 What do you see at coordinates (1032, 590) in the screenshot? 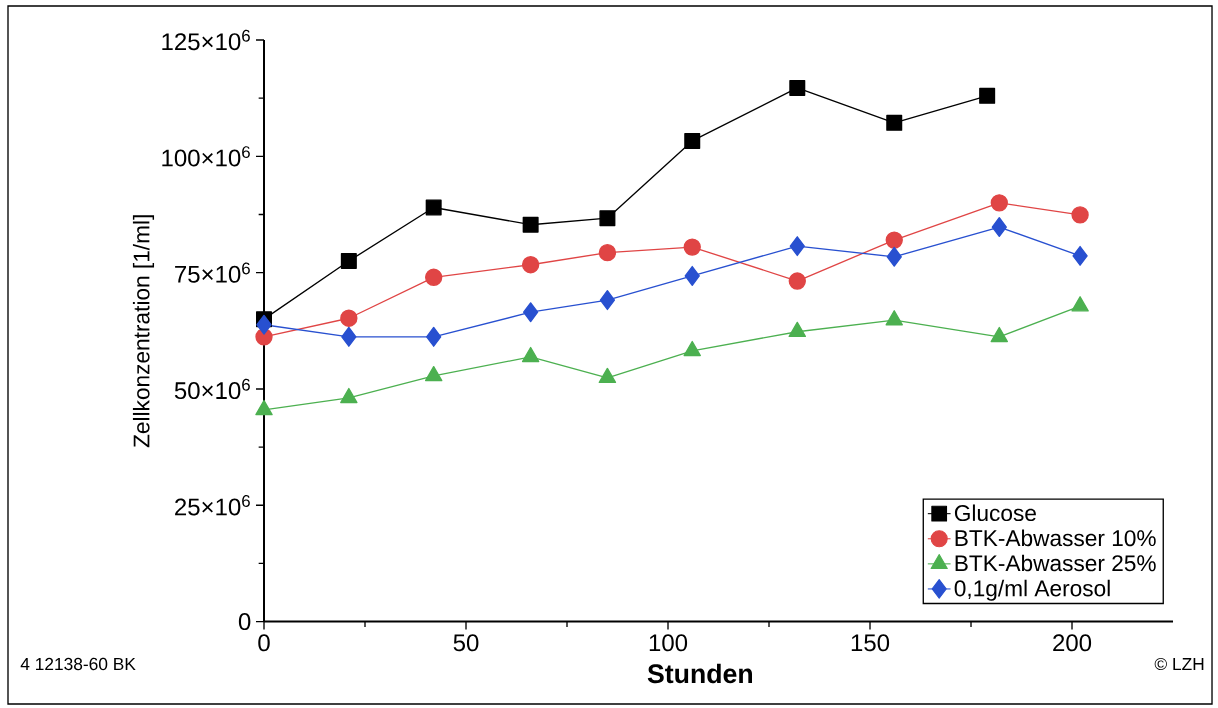
I see `legend-label: 0,1g/ml Aerosol` at bounding box center [1032, 590].